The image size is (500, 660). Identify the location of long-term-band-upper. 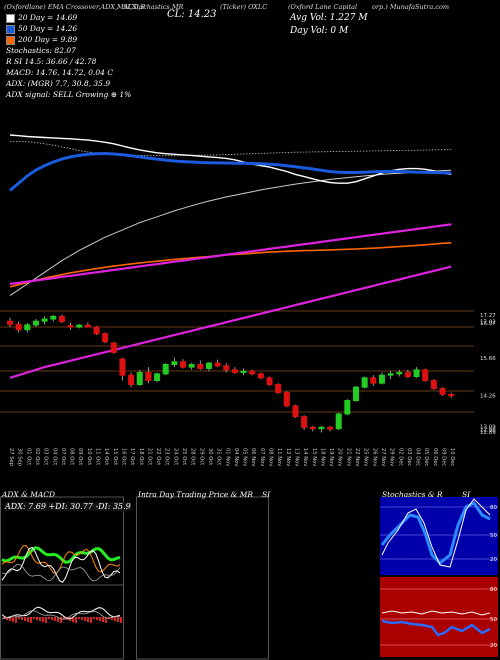
(230, 148).